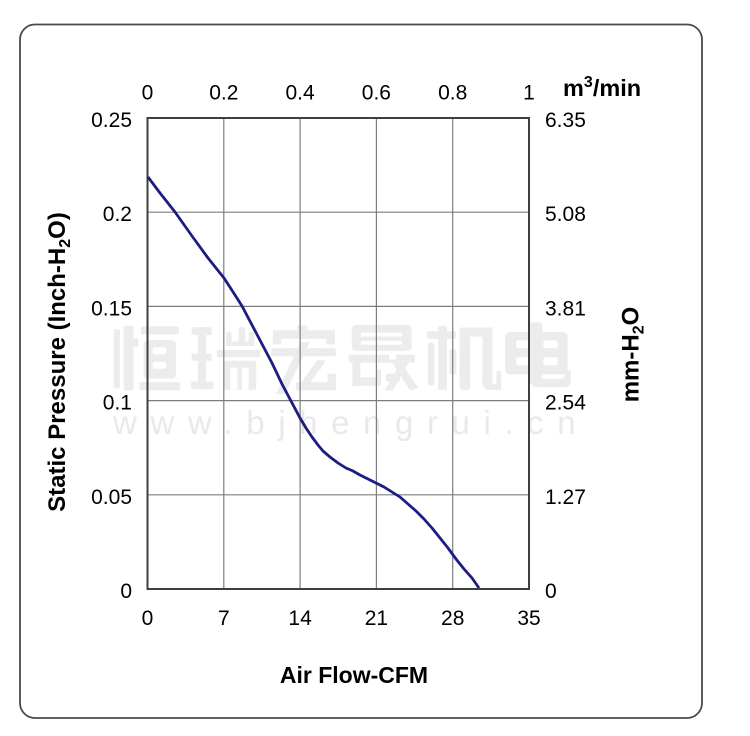 This screenshot has height=736, width=750. What do you see at coordinates (59, 362) in the screenshot?
I see `svg-text: Static Pressure (Inch-H2O)` at bounding box center [59, 362].